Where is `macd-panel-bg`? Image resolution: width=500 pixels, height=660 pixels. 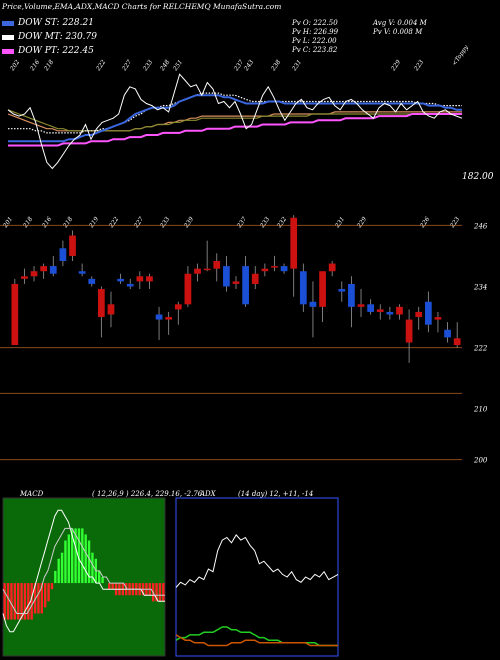 macd-panel-bg is located at coordinates (84, 577).